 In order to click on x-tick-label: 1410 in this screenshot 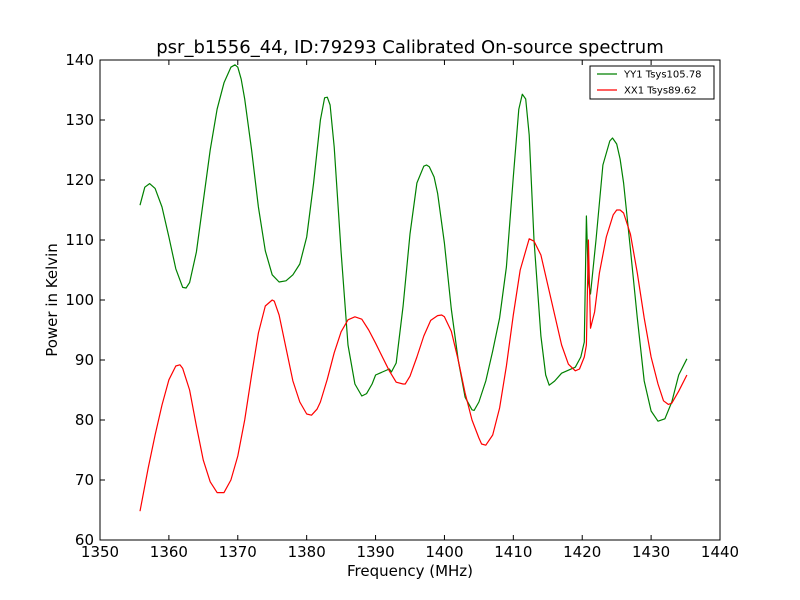, I will do `click(513, 552)`.